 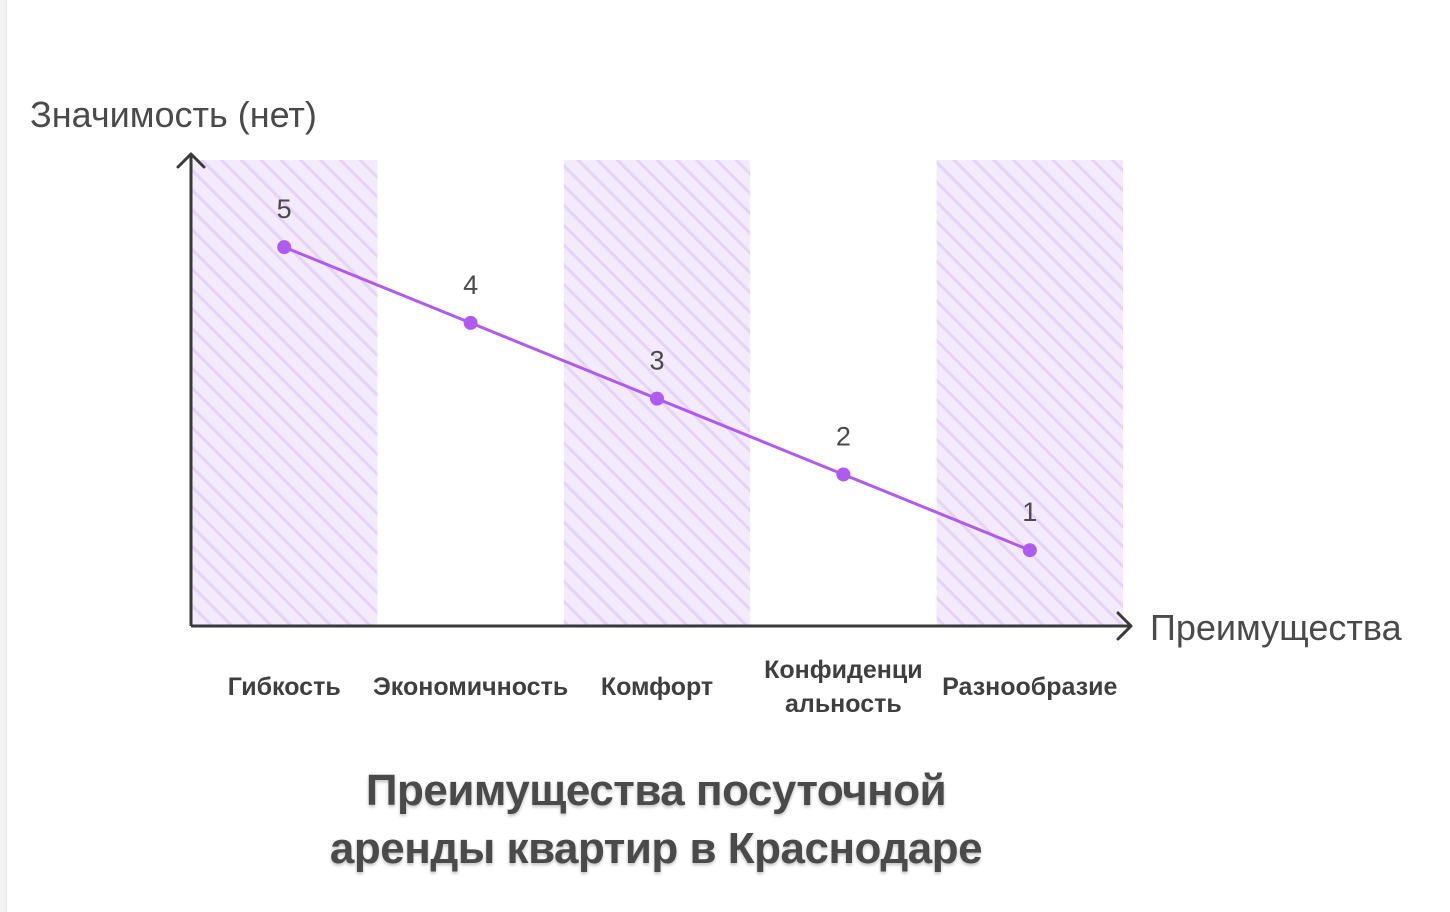 I want to click on y-axis-label: Значимость (нет), so click(x=173, y=114).